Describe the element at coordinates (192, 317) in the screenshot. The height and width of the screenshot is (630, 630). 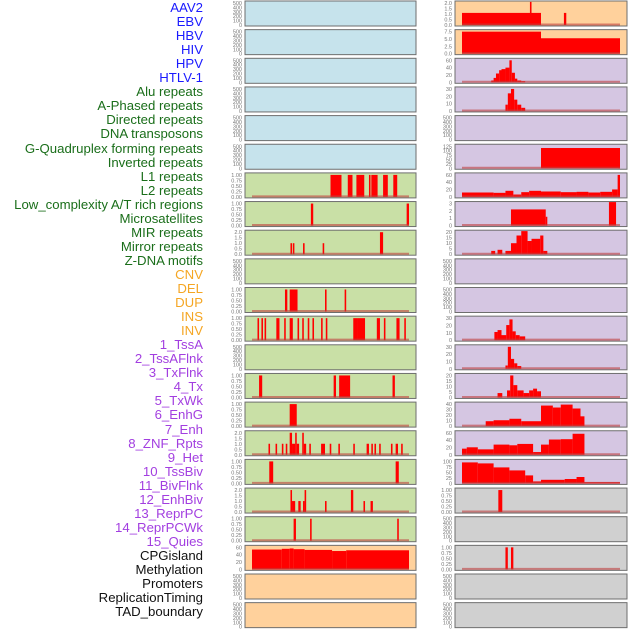
I see `track-label: INS` at that location.